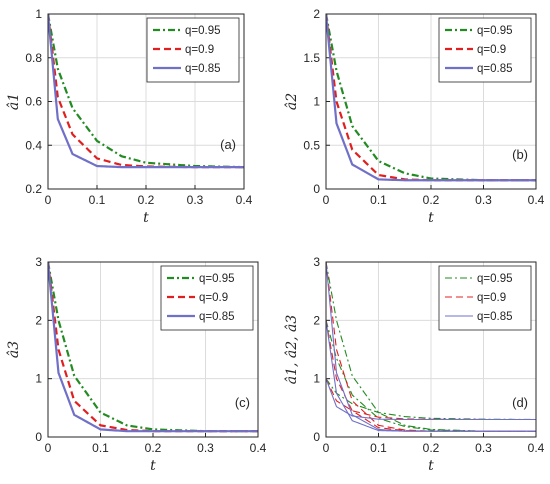 Image resolution: width=550 pixels, height=484 pixels. What do you see at coordinates (228, 144) in the screenshot?
I see `panel-label: (a)` at bounding box center [228, 144].